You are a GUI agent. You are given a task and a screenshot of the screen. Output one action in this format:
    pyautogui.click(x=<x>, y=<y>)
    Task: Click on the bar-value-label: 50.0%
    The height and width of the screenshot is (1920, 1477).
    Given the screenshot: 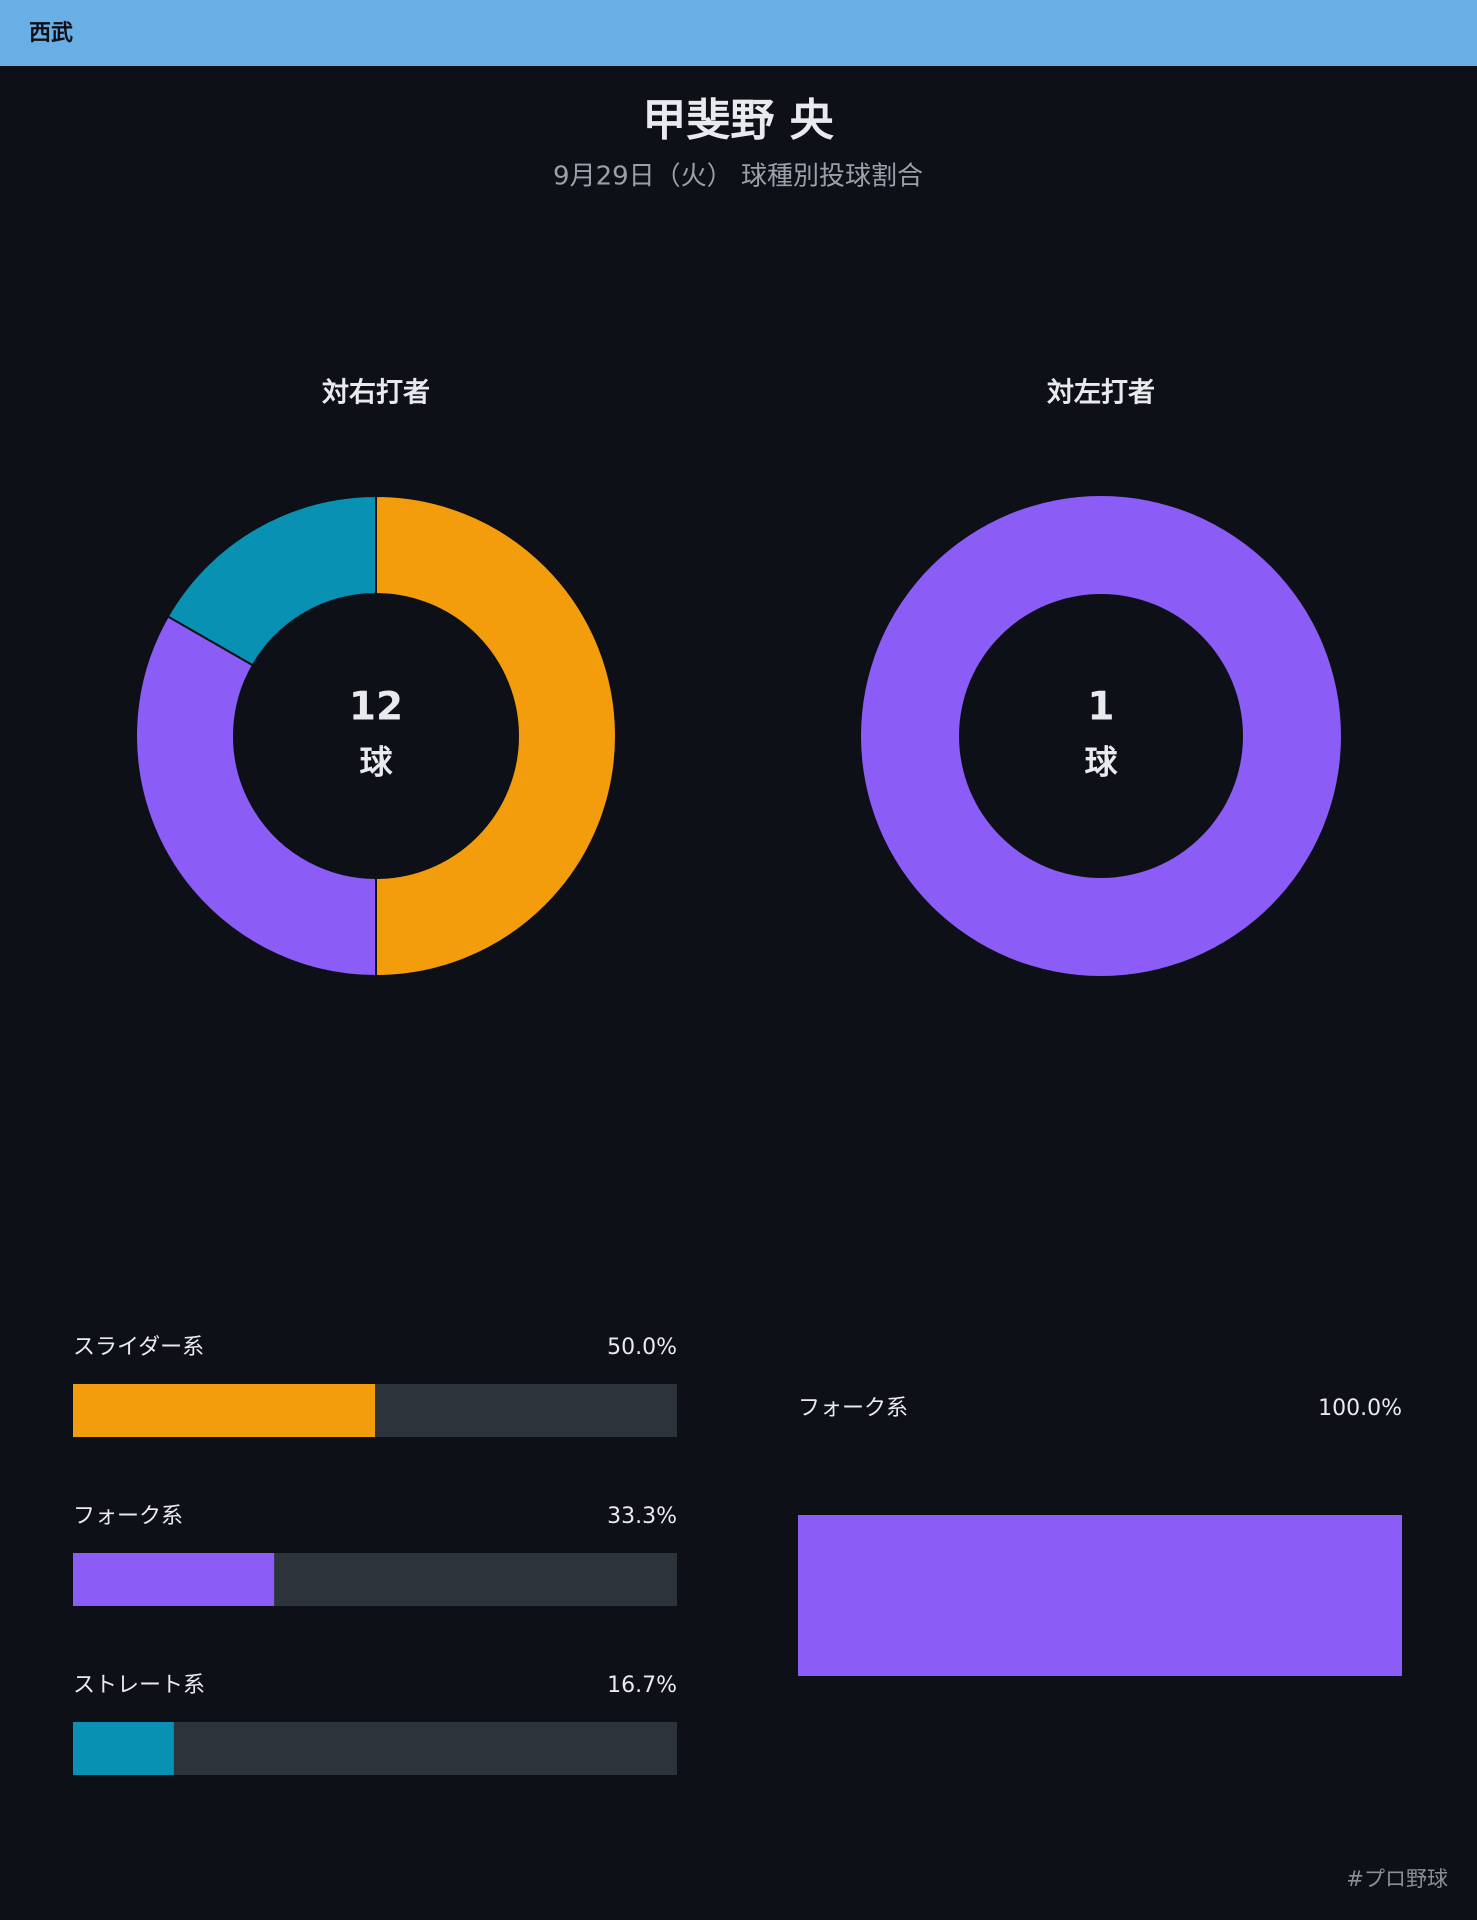 What is the action you would take?
    pyautogui.click(x=642, y=1347)
    